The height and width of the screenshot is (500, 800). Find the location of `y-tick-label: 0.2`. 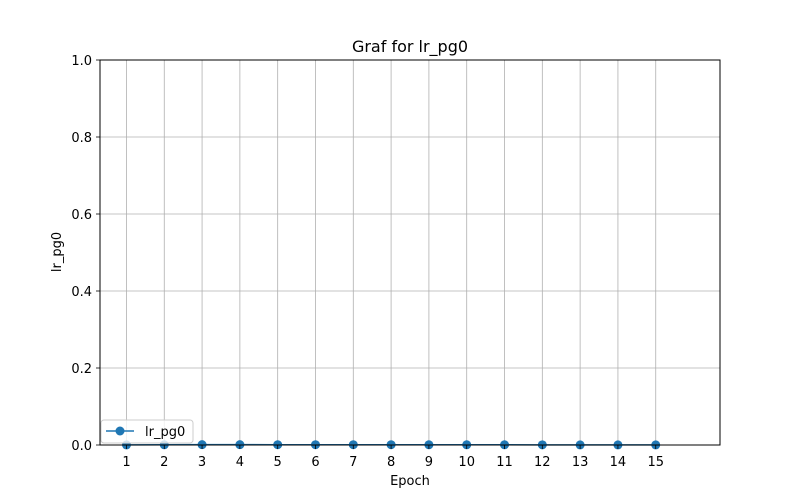

y-tick-label: 0.2 is located at coordinates (81, 369).